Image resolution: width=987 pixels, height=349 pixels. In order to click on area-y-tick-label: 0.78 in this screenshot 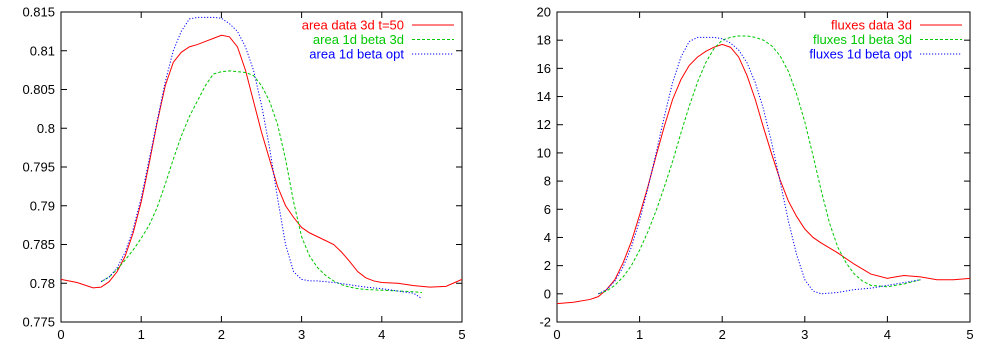, I will do `click(42, 283)`.